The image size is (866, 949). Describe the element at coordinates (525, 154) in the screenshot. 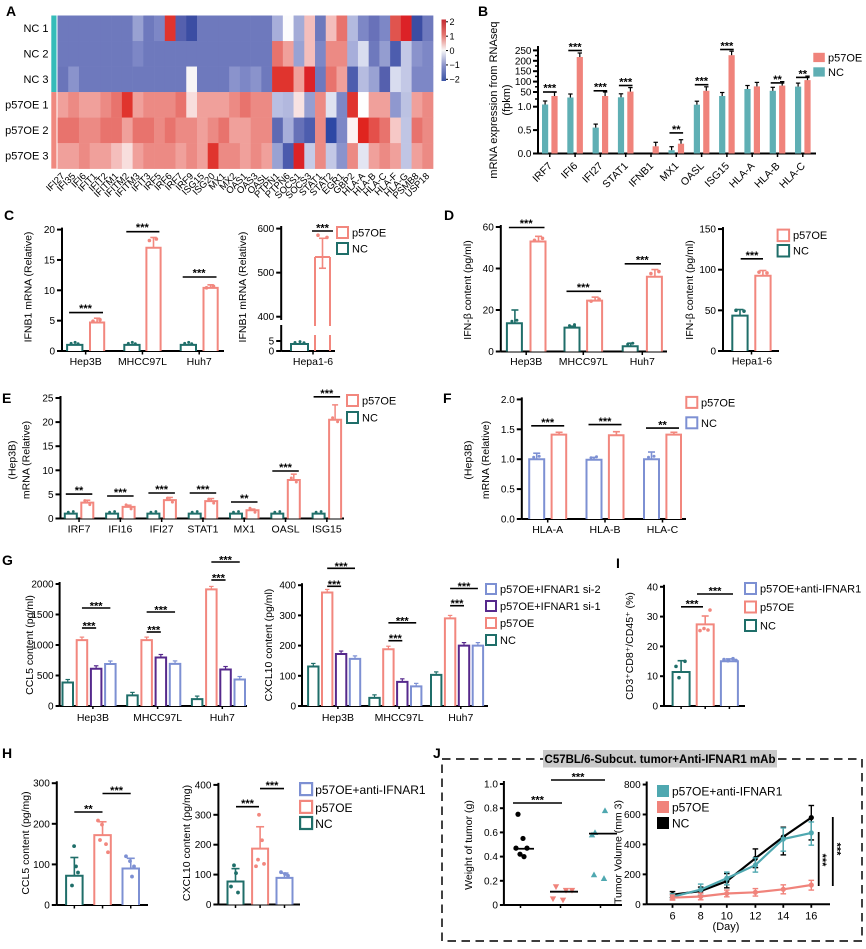

I see `svg-text: 0.0` at that location.